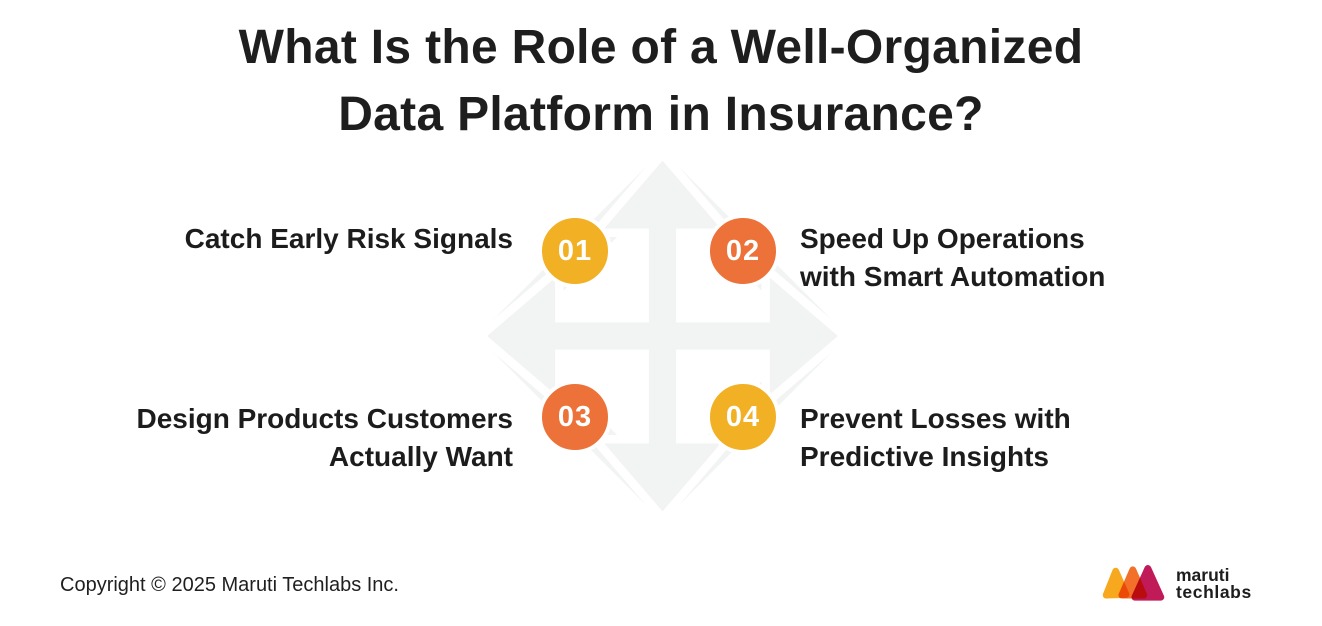 The width and height of the screenshot is (1322, 626). What do you see at coordinates (935, 438) in the screenshot?
I see `item-4-label: Prevent Losses with Predictive Insights` at bounding box center [935, 438].